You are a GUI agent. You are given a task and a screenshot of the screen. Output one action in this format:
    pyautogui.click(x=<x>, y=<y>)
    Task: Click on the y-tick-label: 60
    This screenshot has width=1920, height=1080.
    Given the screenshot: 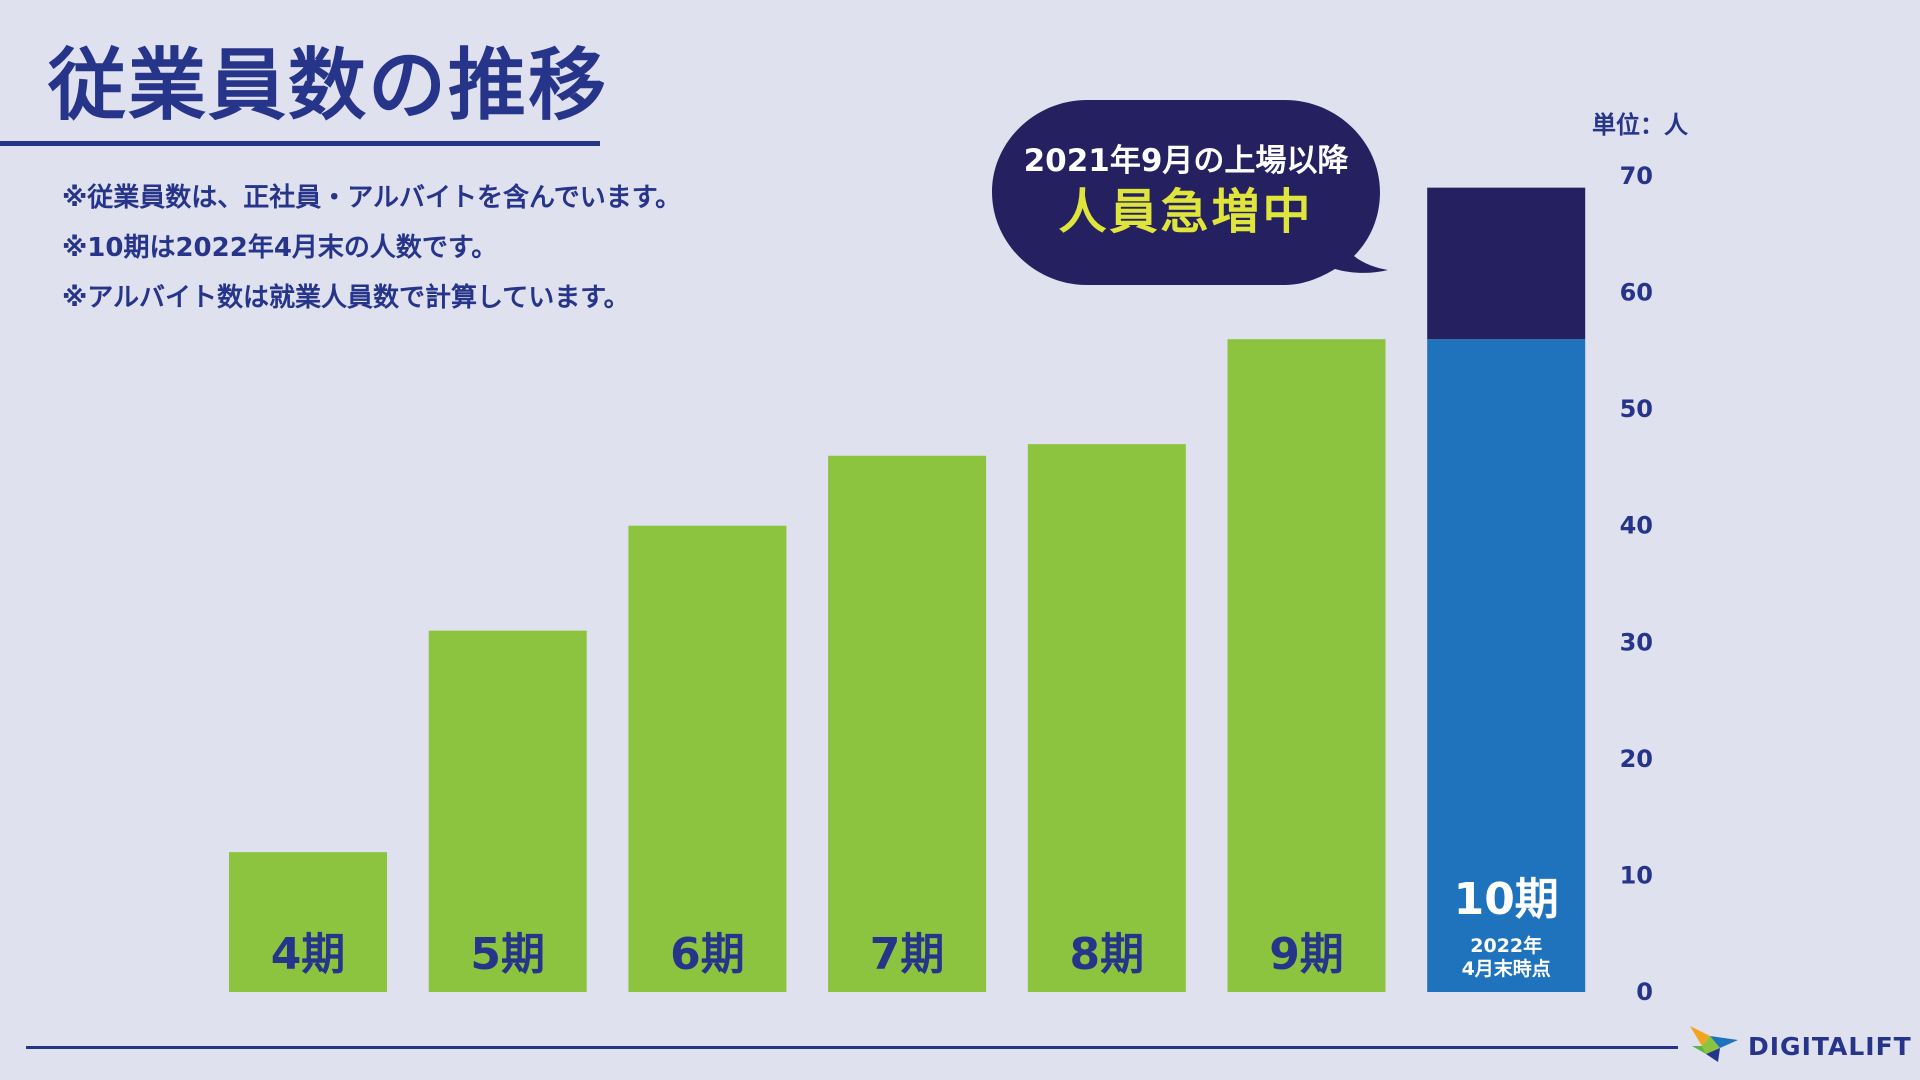 What is the action you would take?
    pyautogui.click(x=1636, y=293)
    